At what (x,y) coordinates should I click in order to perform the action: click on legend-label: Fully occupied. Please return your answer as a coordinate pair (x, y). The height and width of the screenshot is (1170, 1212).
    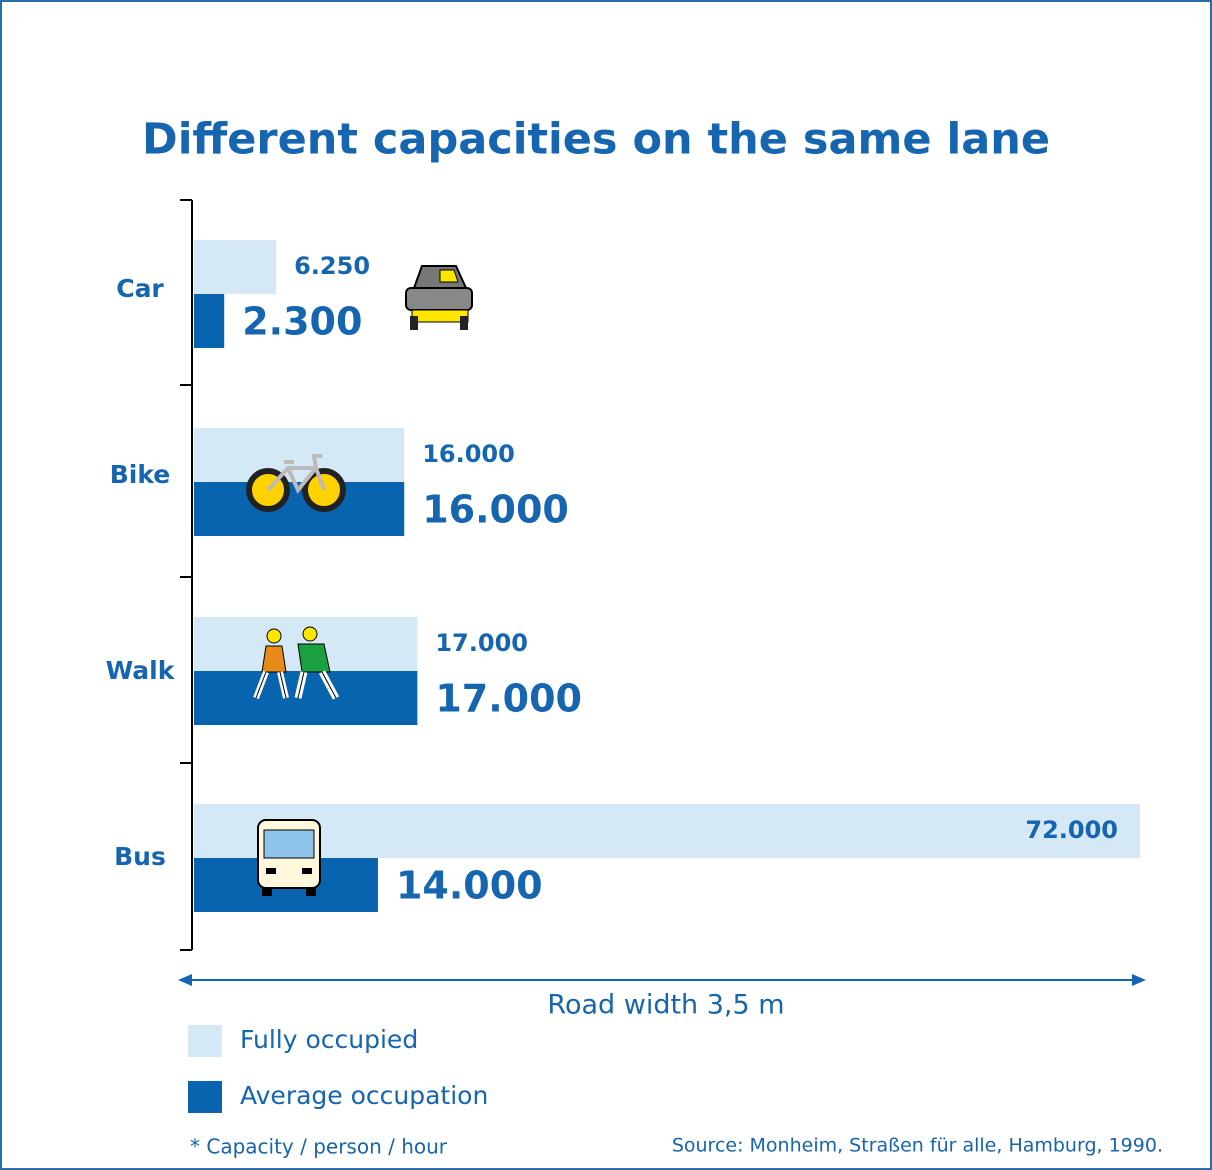
    Looking at the image, I should click on (329, 1039).